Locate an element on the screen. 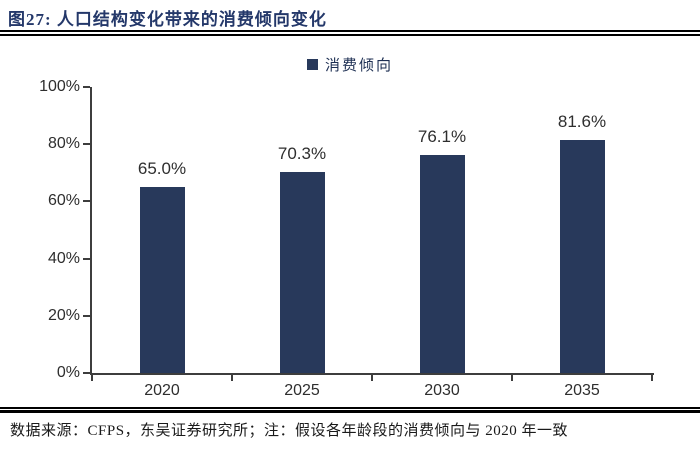 The width and height of the screenshot is (700, 449). bar-value-label: 65.0% is located at coordinates (162, 169).